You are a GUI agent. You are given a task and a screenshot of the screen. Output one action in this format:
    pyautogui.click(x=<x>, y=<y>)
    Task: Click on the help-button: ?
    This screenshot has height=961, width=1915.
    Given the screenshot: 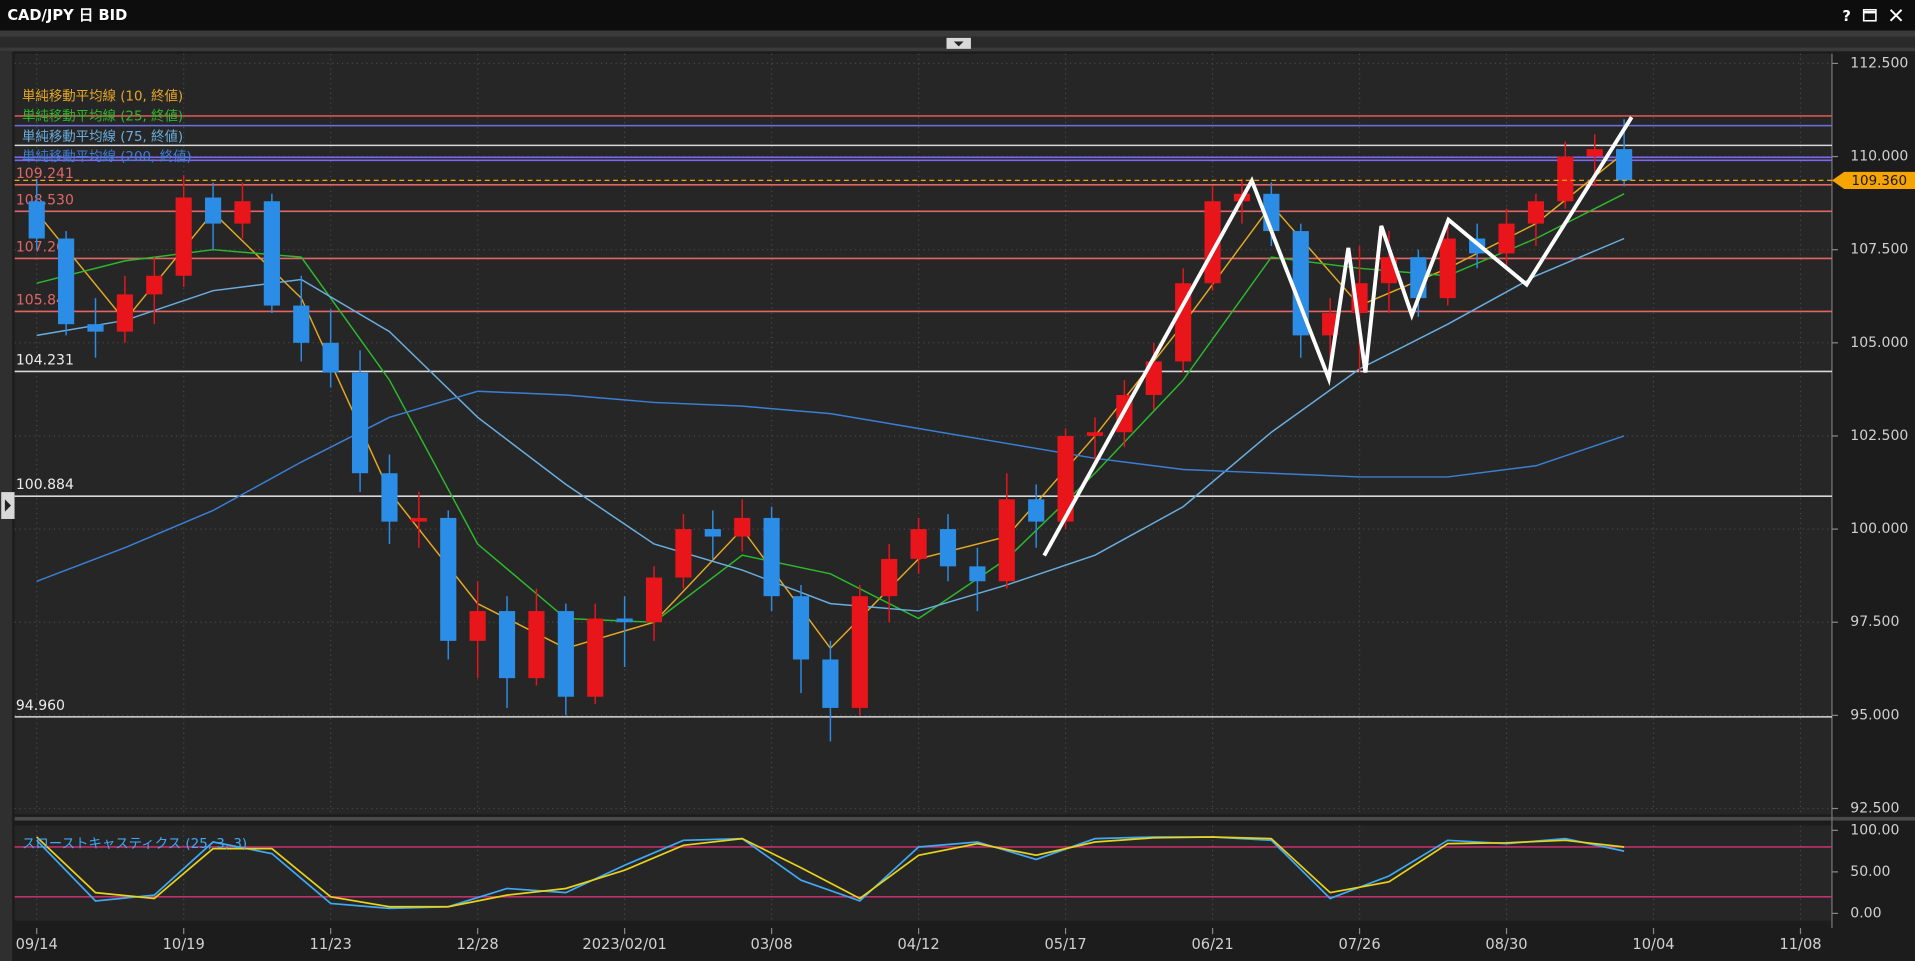 What is the action you would take?
    pyautogui.click(x=1846, y=16)
    